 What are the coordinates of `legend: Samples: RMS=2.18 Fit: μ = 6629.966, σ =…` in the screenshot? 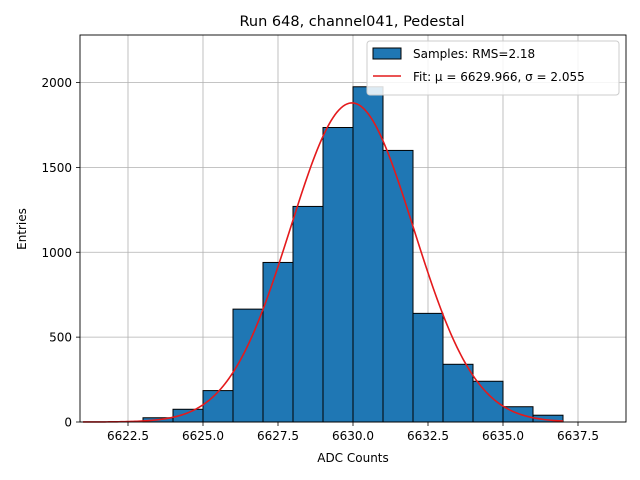 It's located at (493, 68).